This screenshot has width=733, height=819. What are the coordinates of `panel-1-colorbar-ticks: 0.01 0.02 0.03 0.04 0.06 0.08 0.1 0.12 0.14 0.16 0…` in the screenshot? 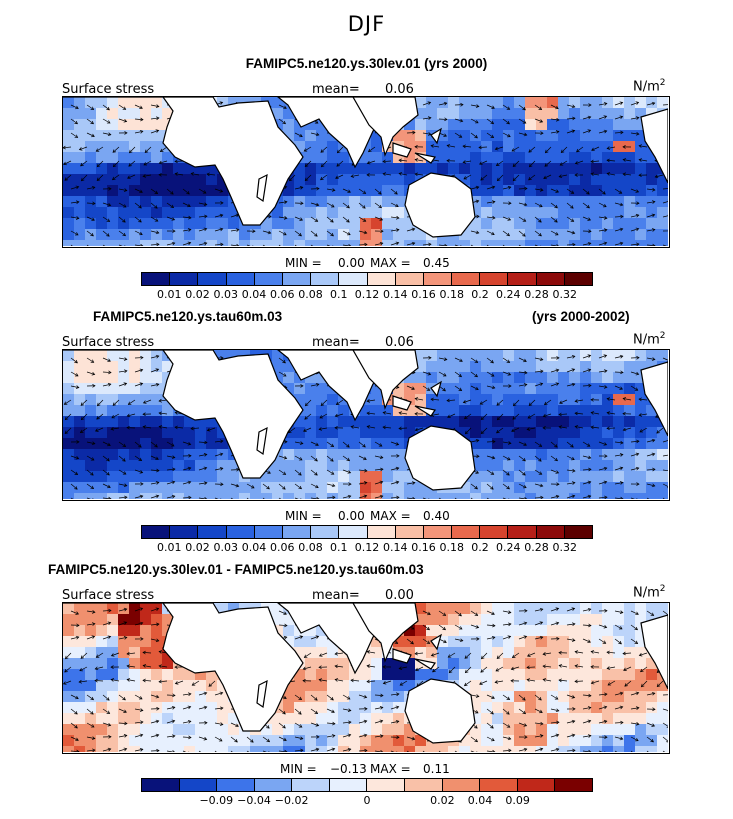 It's located at (367, 295).